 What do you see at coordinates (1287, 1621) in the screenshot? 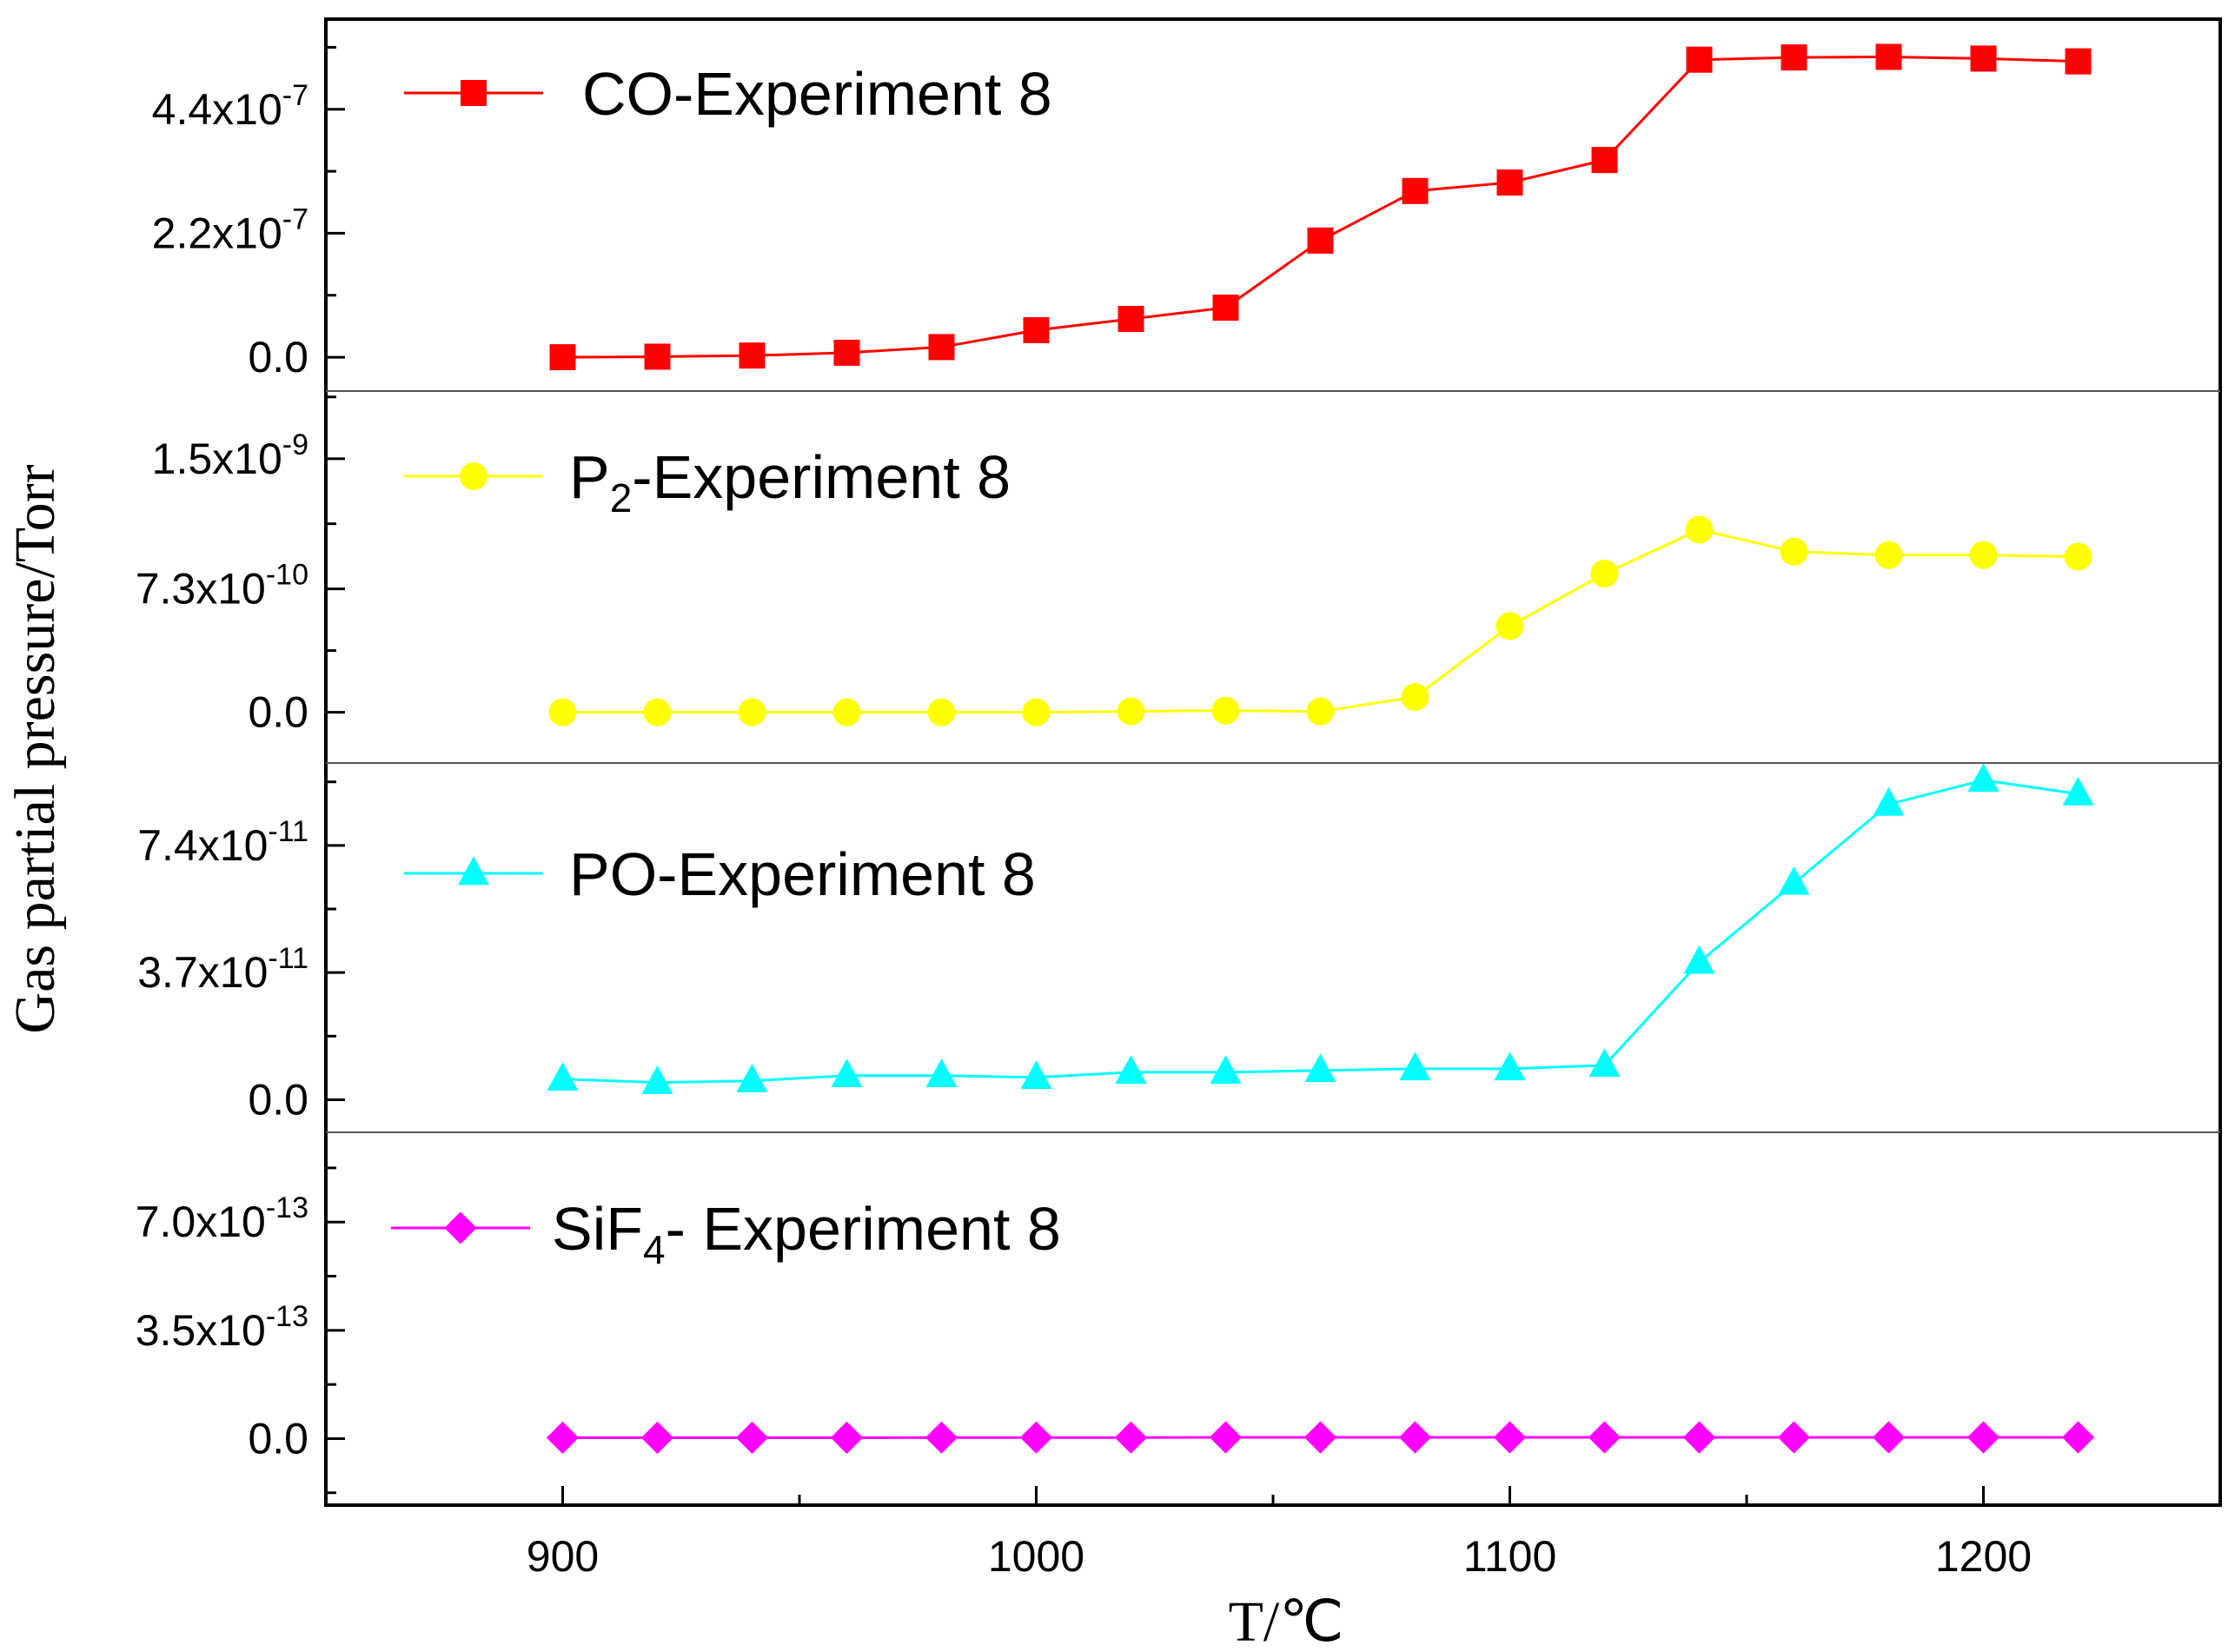
I see `x-axis-title: T/℃` at bounding box center [1287, 1621].